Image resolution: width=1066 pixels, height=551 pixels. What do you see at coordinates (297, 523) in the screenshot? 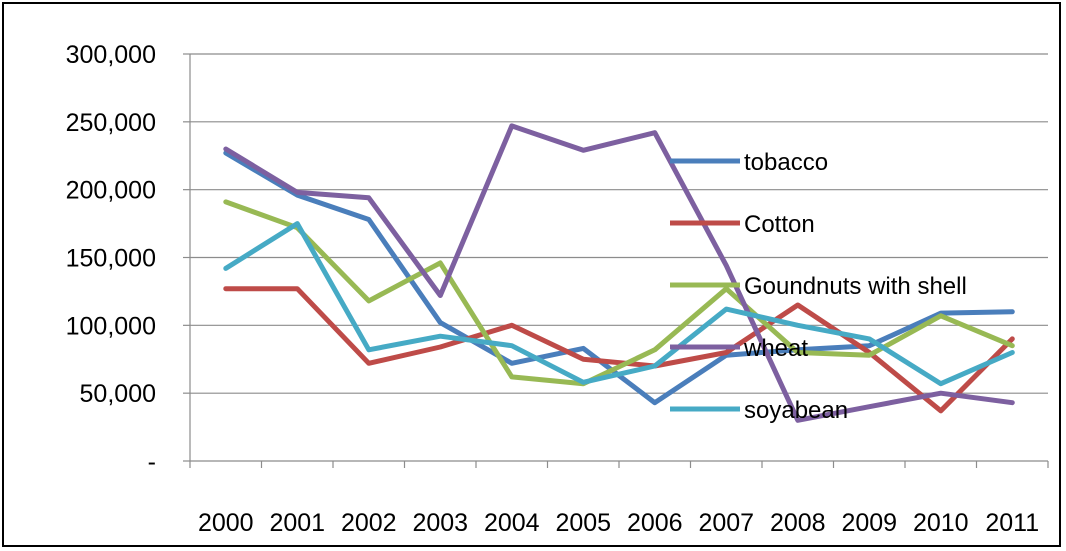
I see `x-tick-label: 2001` at bounding box center [297, 523].